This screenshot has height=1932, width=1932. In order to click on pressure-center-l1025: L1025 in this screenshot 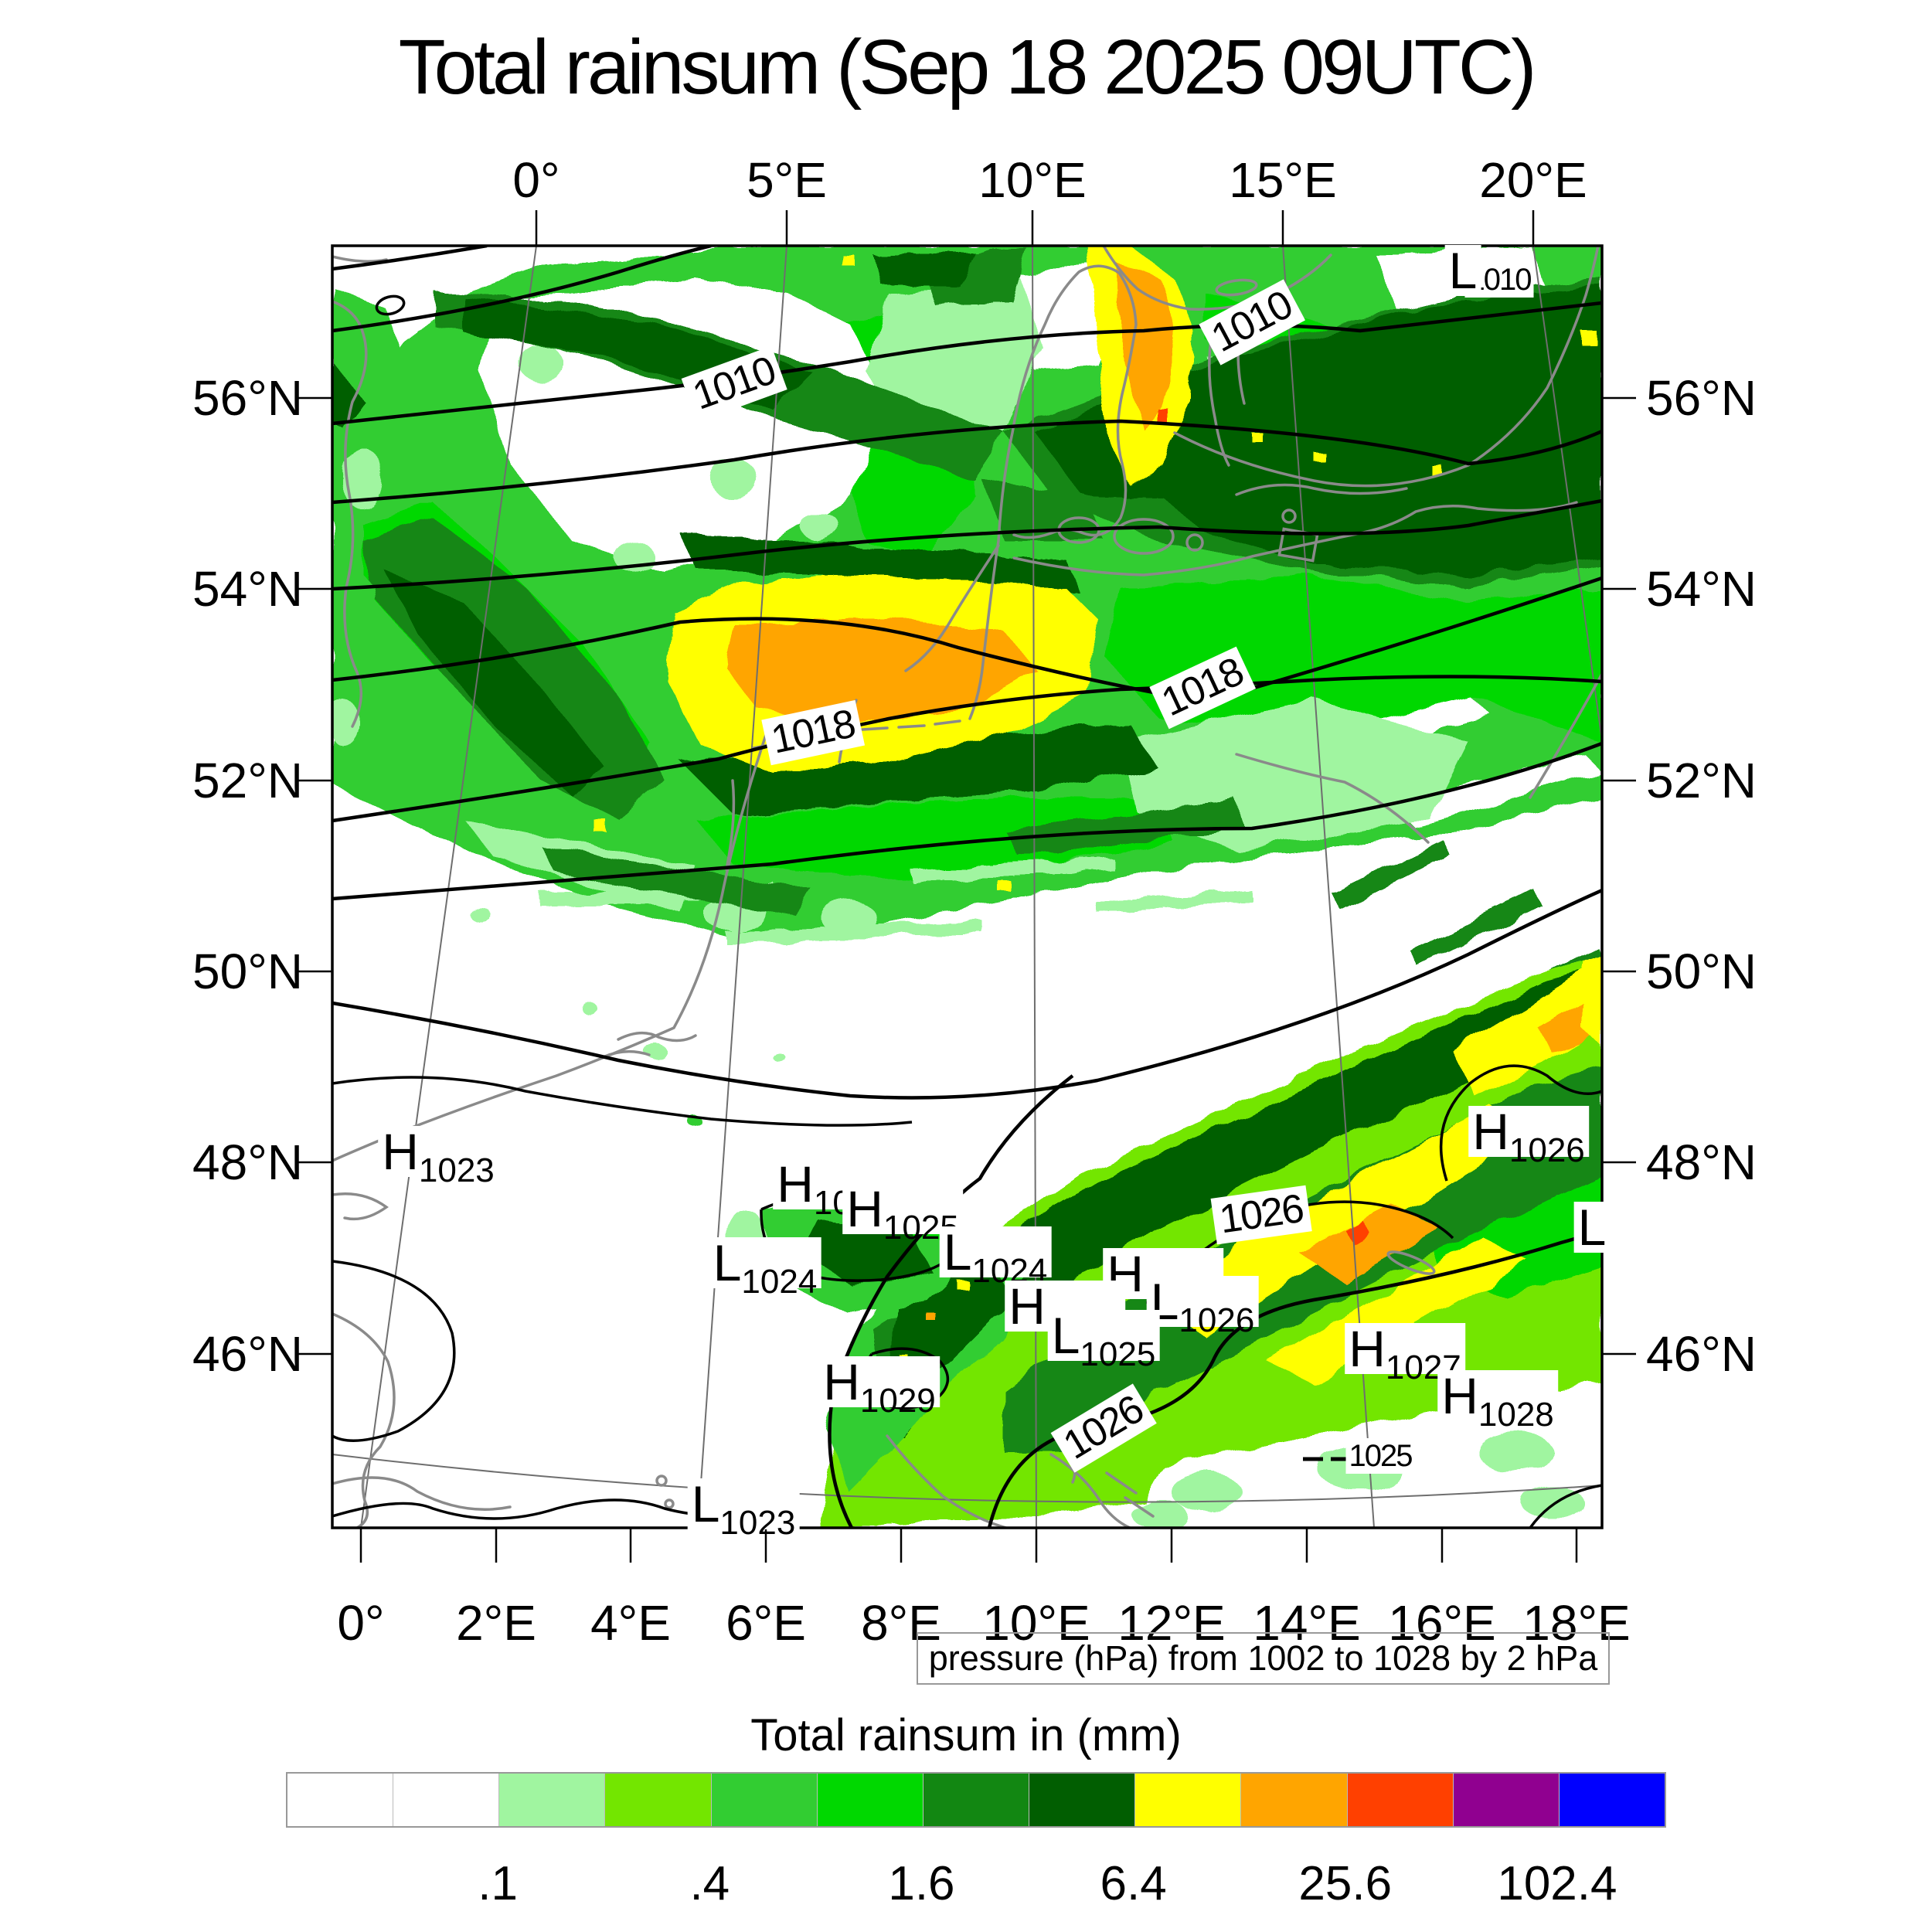, I will do `click(1104, 1340)`.